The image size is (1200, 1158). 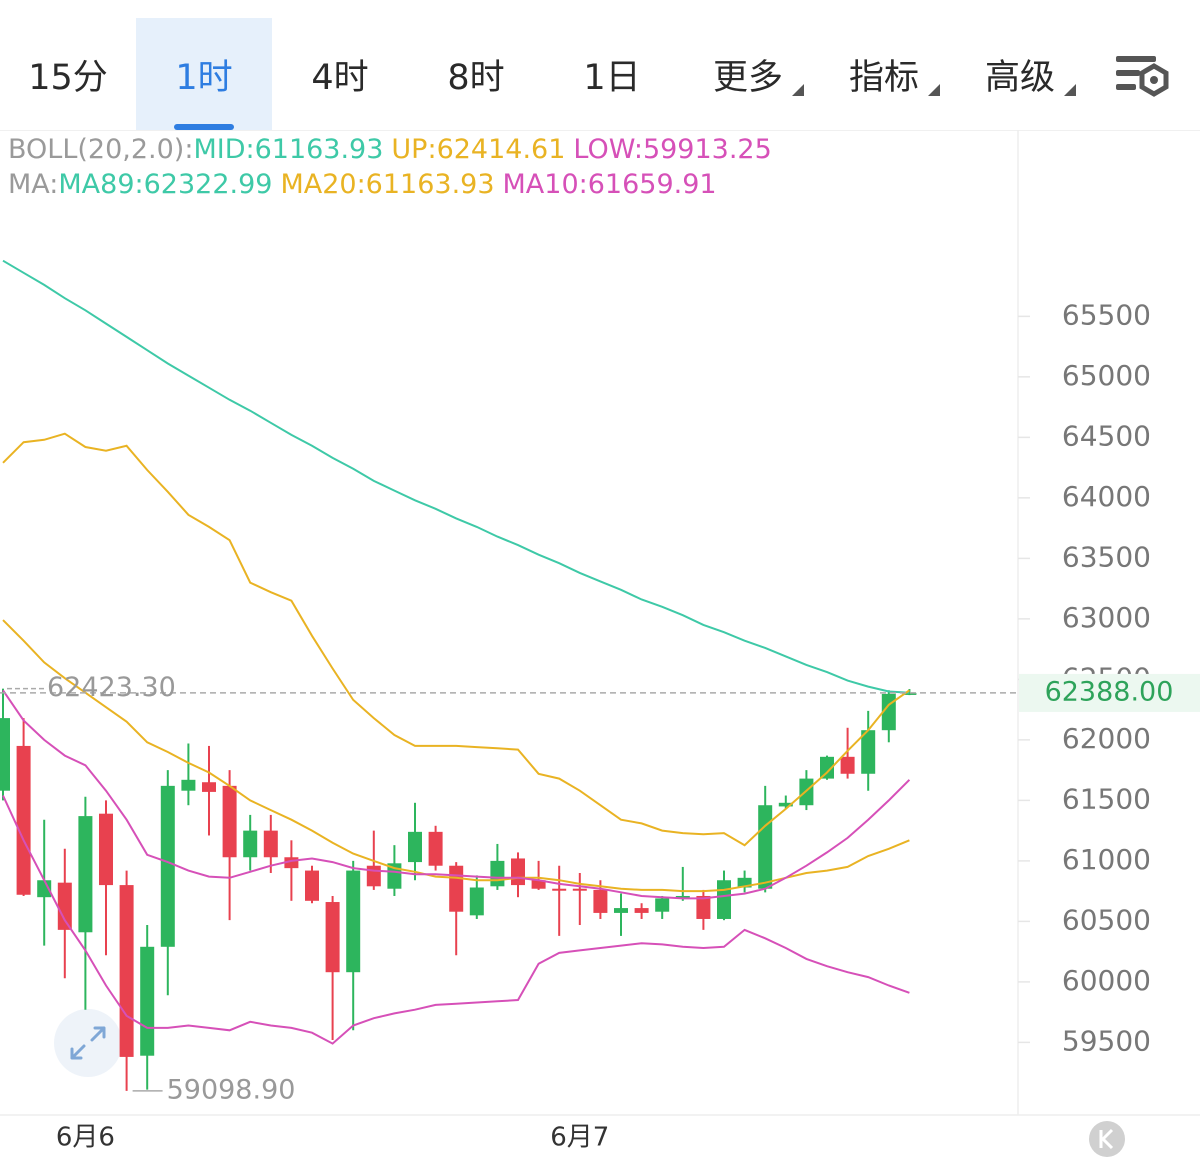 What do you see at coordinates (231, 1089) in the screenshot?
I see `low-marker-label: 59098.90` at bounding box center [231, 1089].